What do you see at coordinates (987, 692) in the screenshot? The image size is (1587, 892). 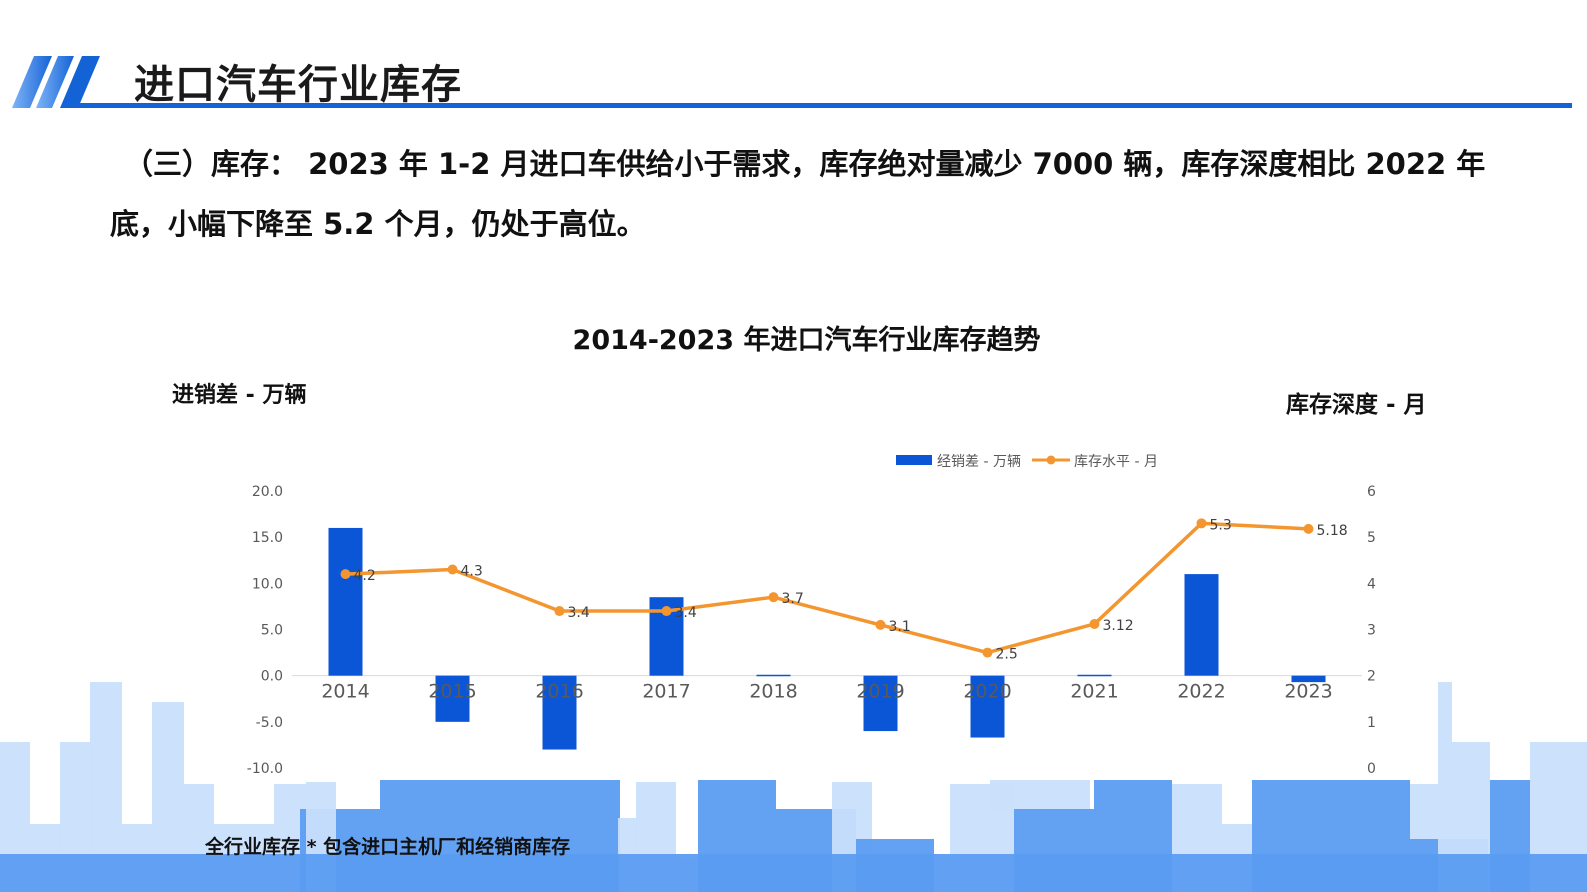 I see `x-tick-label: 2020` at bounding box center [987, 692].